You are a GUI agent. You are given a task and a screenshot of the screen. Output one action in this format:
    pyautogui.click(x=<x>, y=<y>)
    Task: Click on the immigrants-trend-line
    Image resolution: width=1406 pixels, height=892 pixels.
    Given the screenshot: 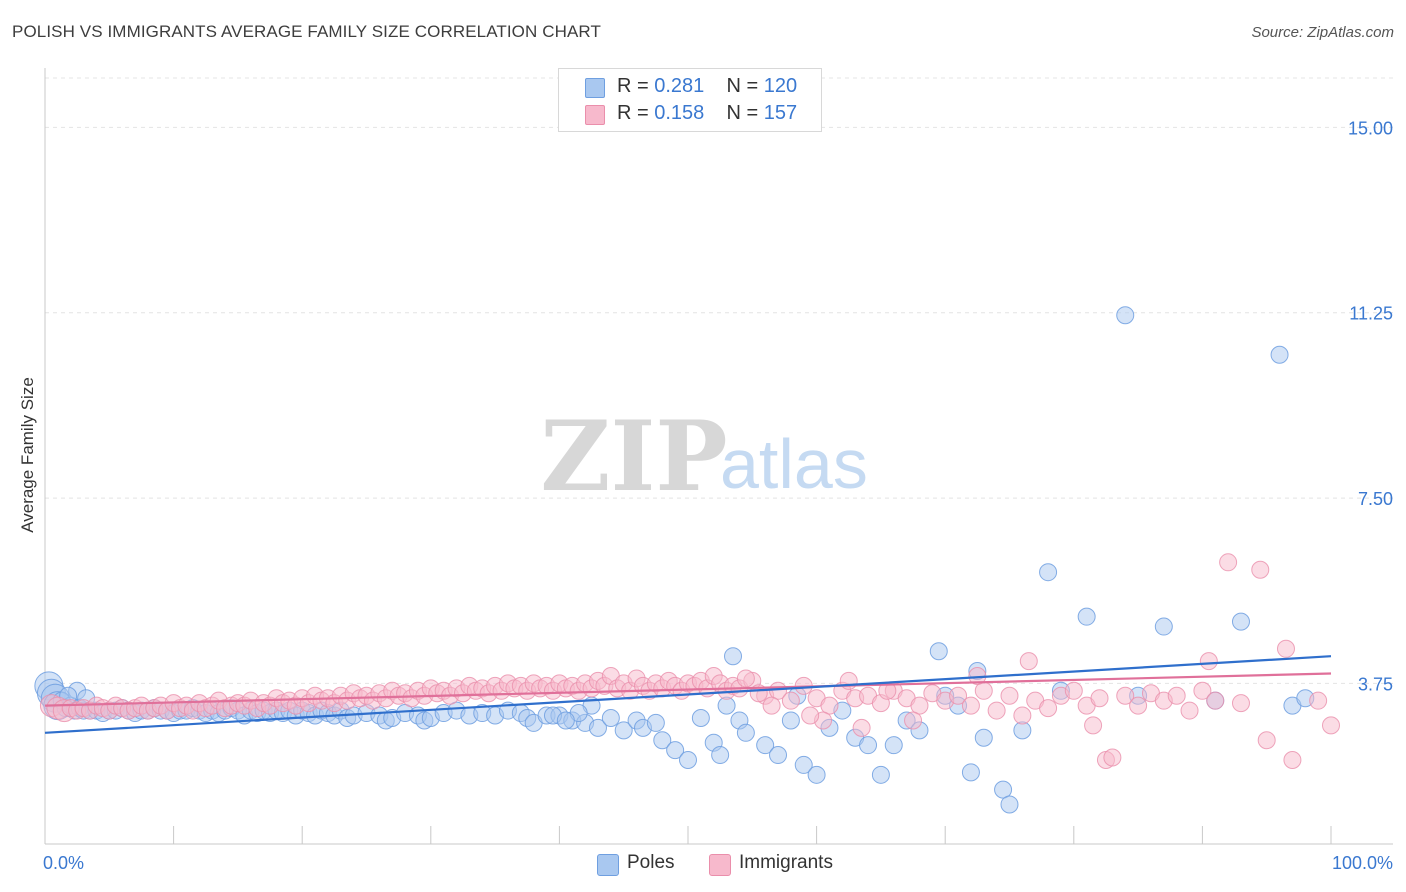 What is the action you would take?
    pyautogui.click(x=688, y=689)
    